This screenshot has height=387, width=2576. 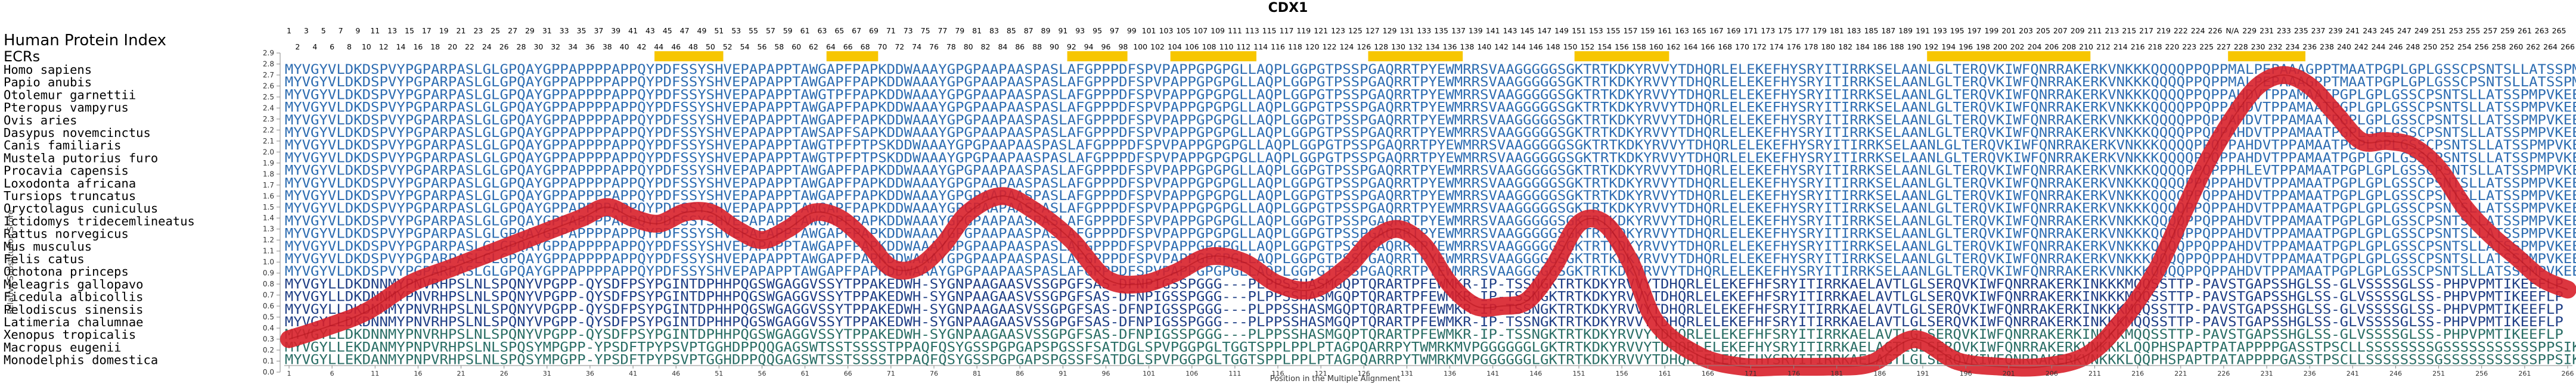 What do you see at coordinates (1708, 47) in the screenshot?
I see `index-label: 166` at bounding box center [1708, 47].